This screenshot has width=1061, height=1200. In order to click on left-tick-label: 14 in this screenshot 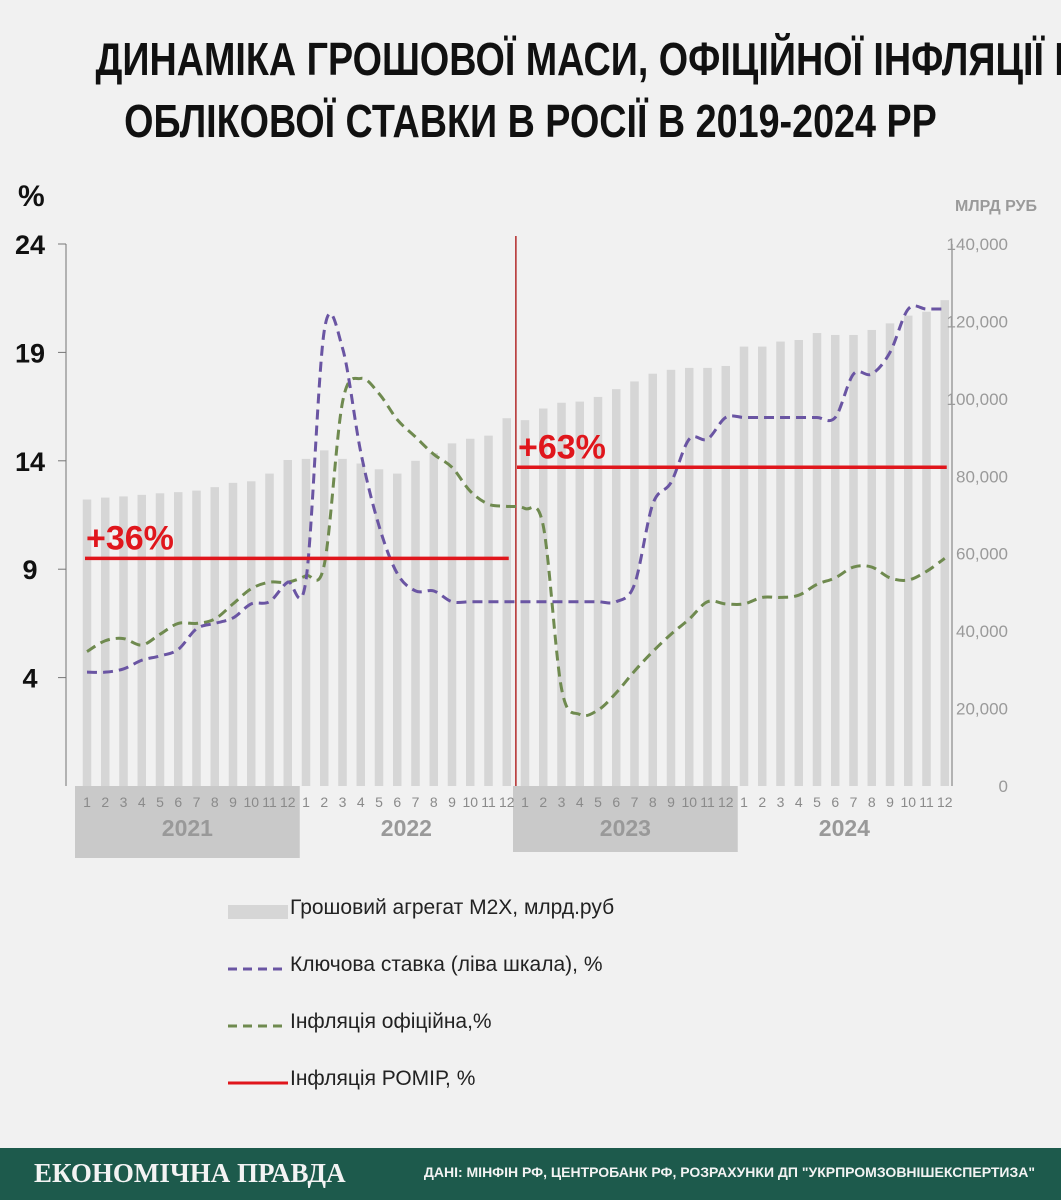, I will do `click(30, 462)`.